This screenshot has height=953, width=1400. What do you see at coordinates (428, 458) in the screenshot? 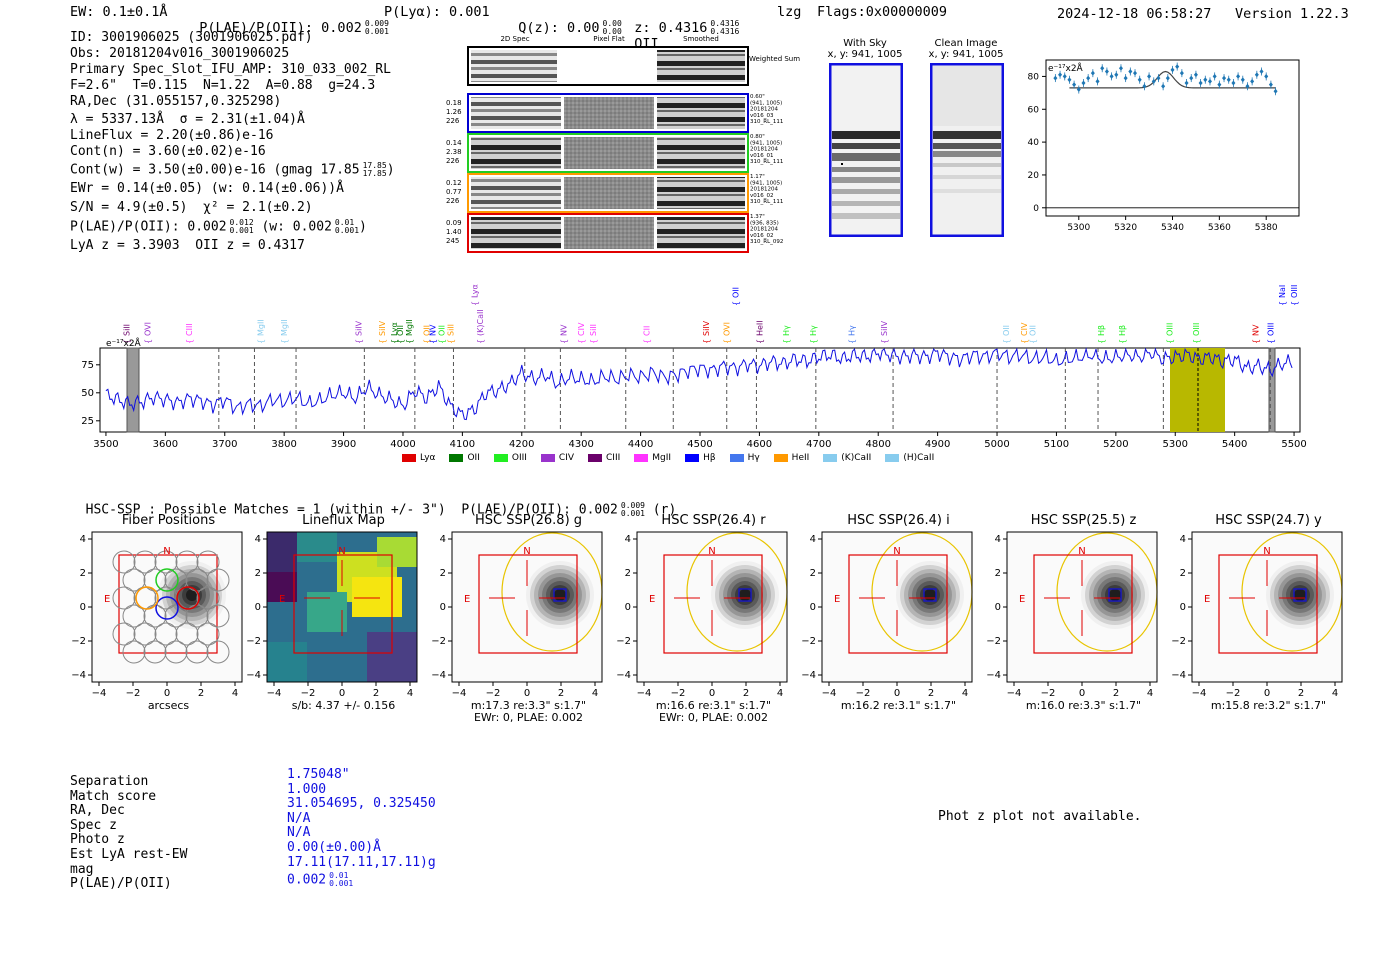
I see `spectrum-legend-label: Lyα` at bounding box center [428, 458].